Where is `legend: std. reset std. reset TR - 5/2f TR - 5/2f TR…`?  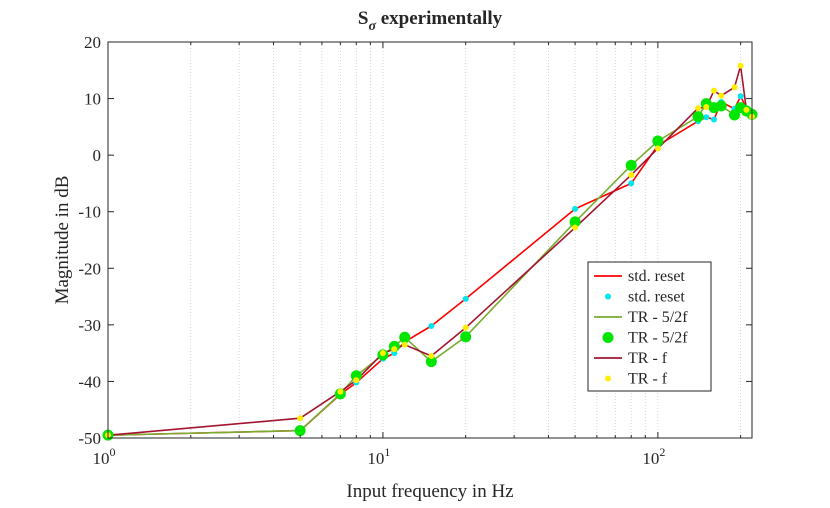
legend: std. reset std. reset TR - 5/2f TR - 5/2f TR… is located at coordinates (649, 326).